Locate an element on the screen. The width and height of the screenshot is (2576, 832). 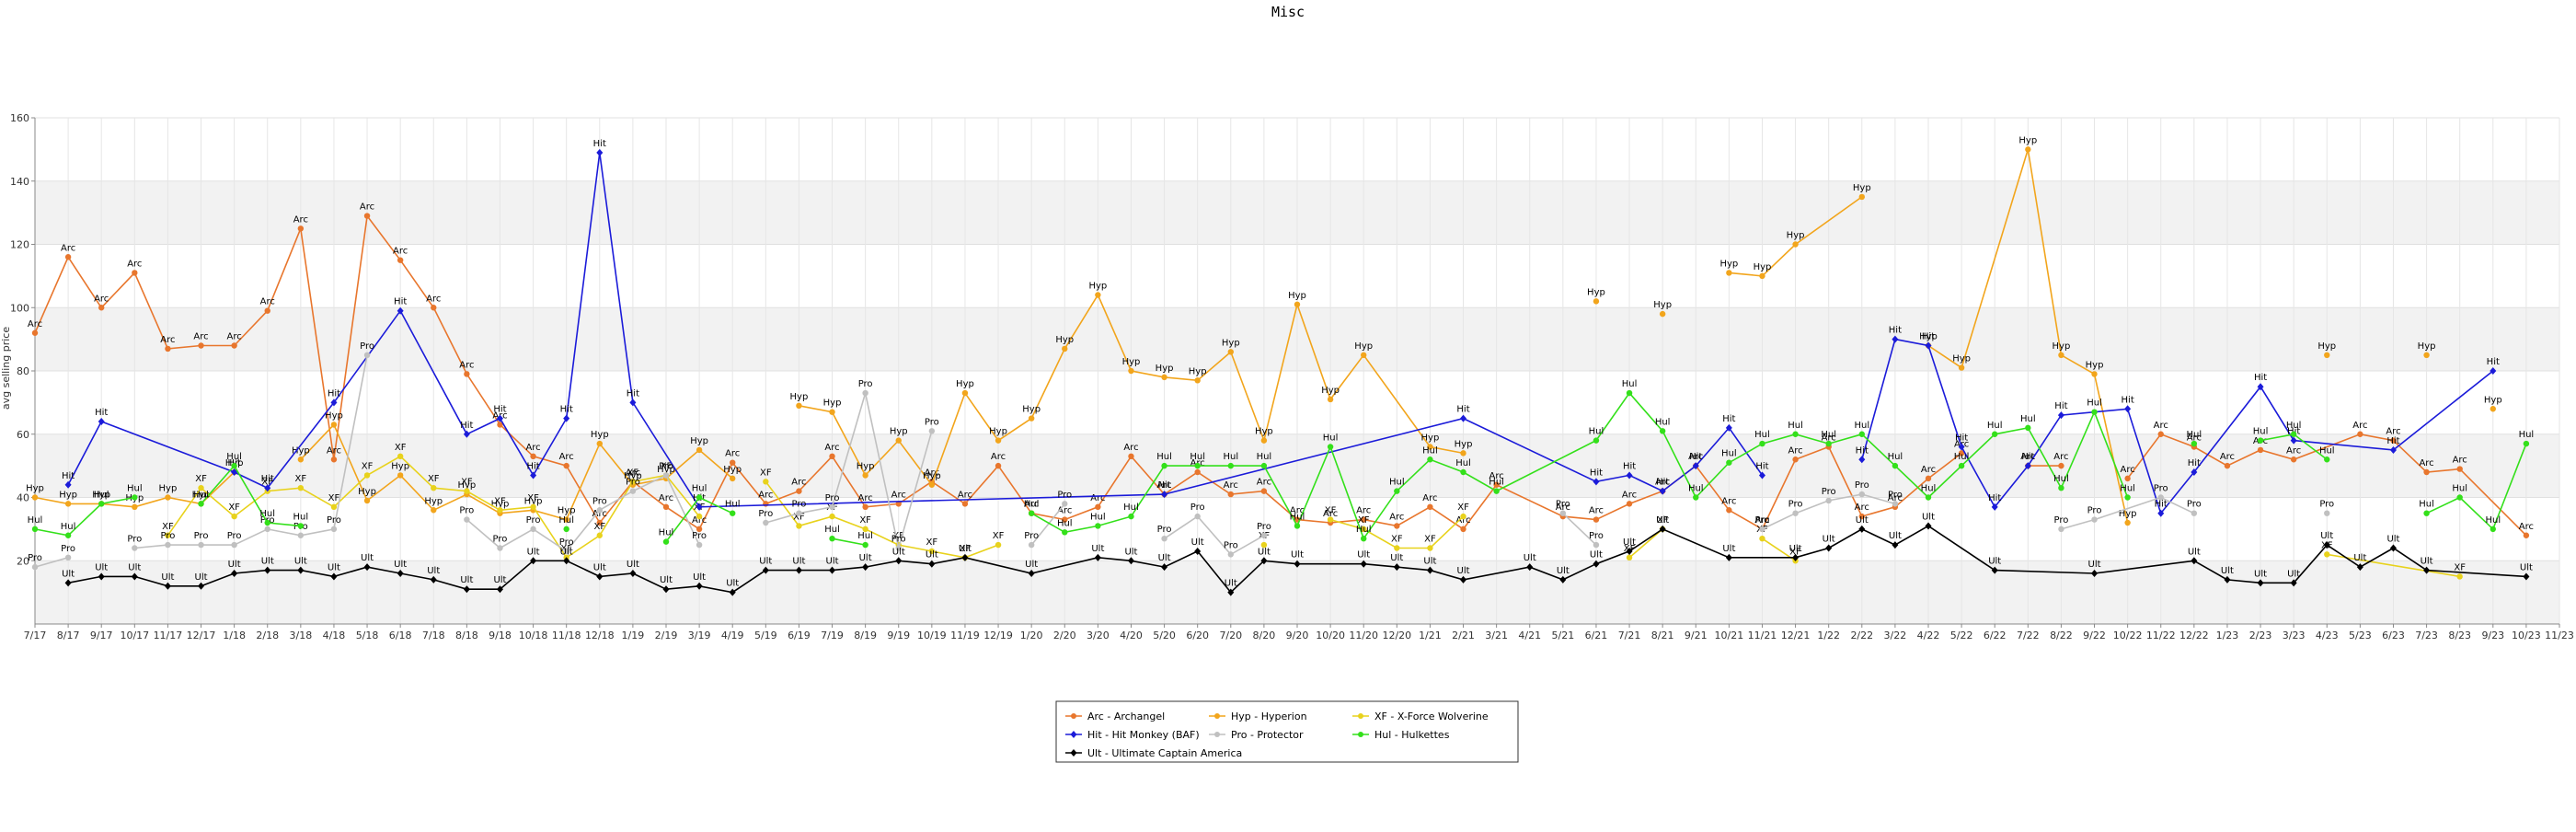
x-tick-label: 6/20 is located at coordinates (1197, 635).